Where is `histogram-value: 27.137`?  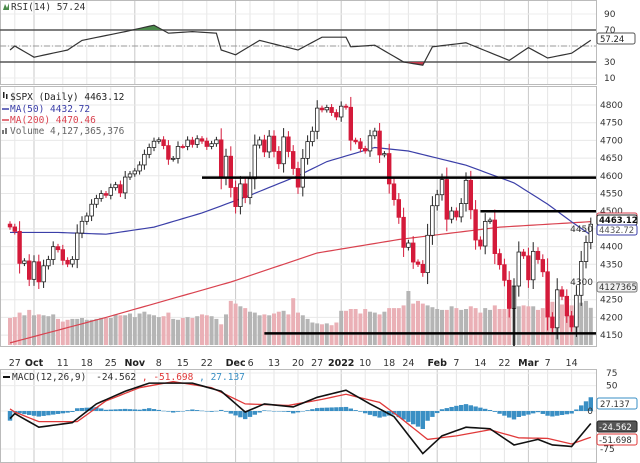
histogram-value: 27.137 is located at coordinates (228, 377).